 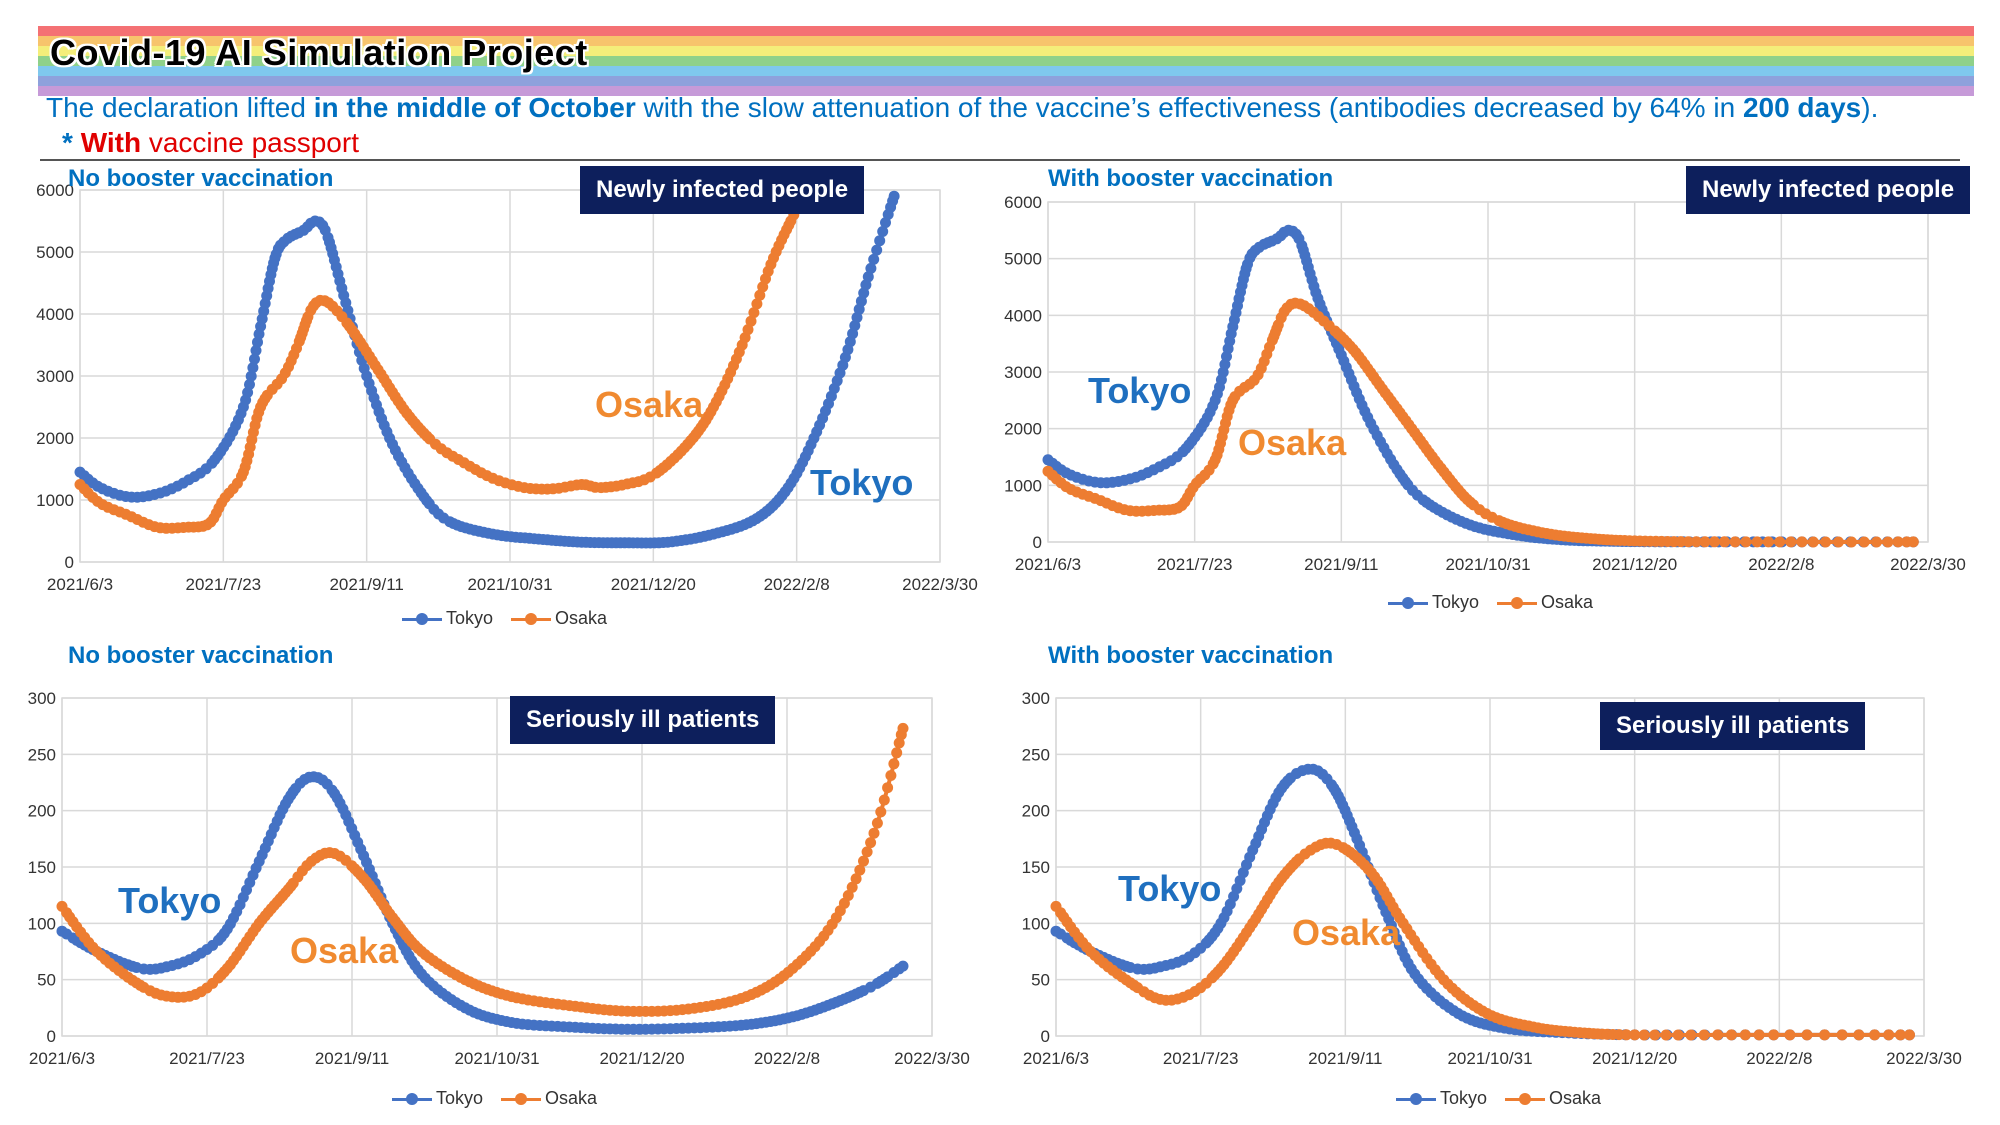 What do you see at coordinates (111, 142) in the screenshot?
I see `note-bold: With` at bounding box center [111, 142].